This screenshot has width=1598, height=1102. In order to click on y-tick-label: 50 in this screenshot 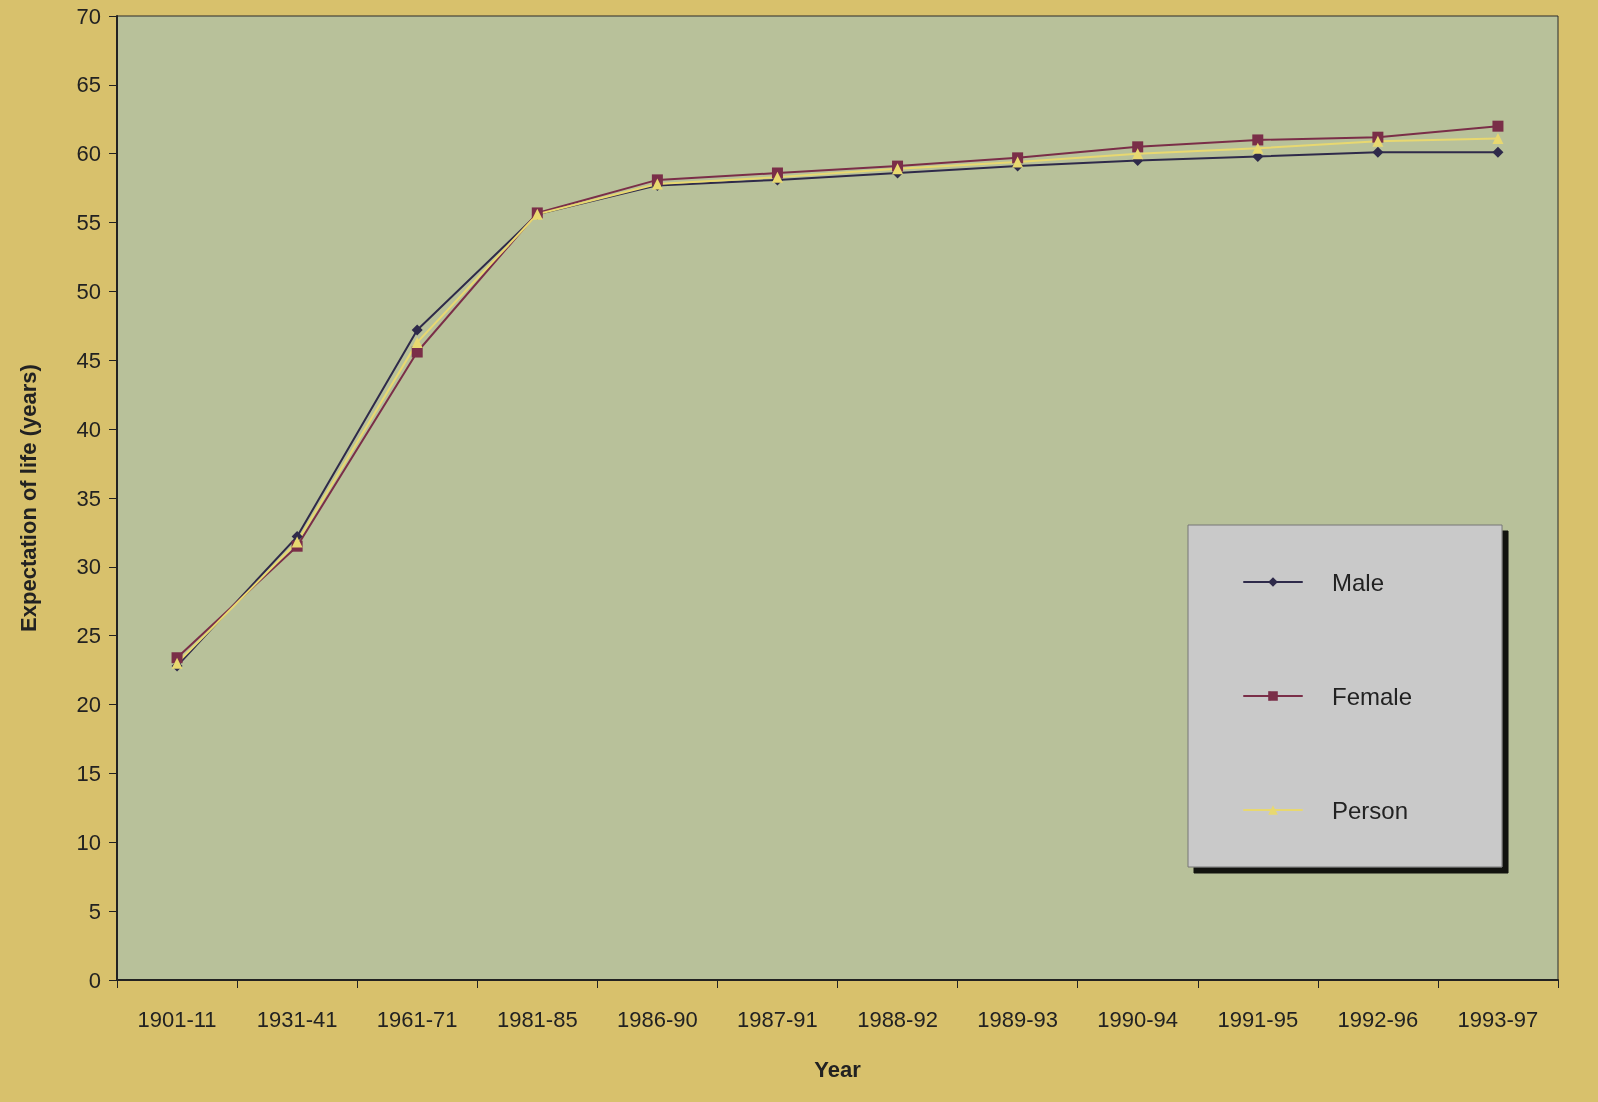, I will do `click(88, 291)`.